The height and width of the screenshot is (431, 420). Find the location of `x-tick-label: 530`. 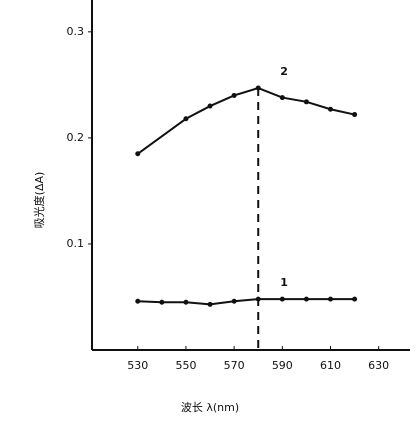

x-tick-label: 530 is located at coordinates (137, 365).